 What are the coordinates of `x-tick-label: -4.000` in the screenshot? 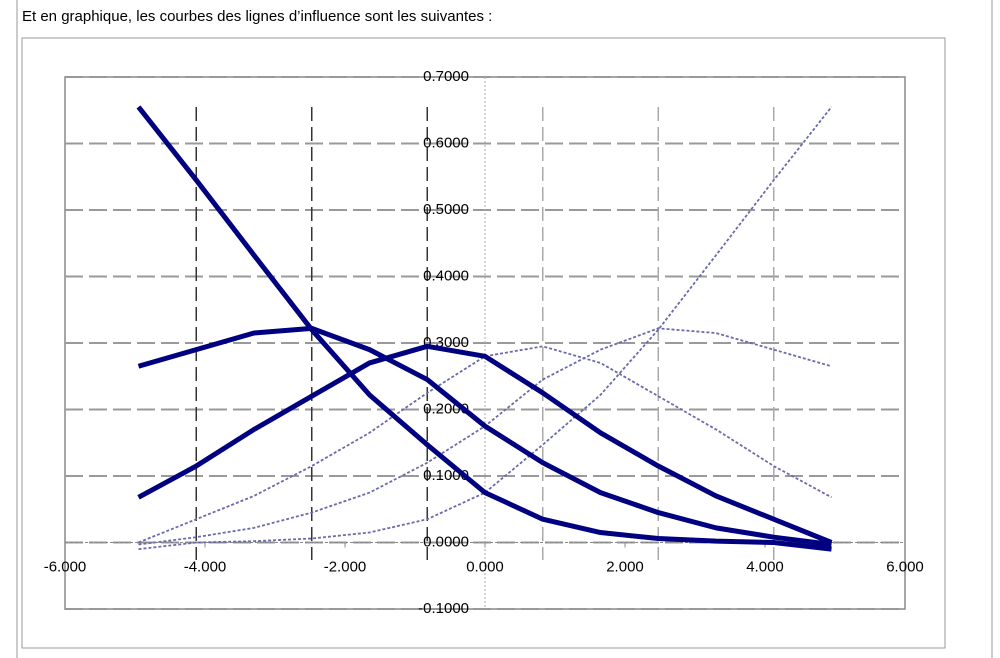 It's located at (205, 566).